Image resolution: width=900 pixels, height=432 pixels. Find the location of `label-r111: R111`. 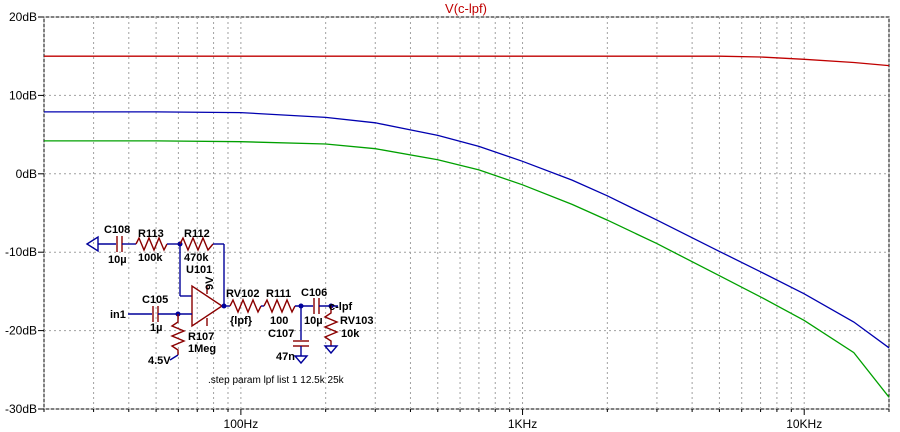

label-r111: R111 is located at coordinates (278, 294).